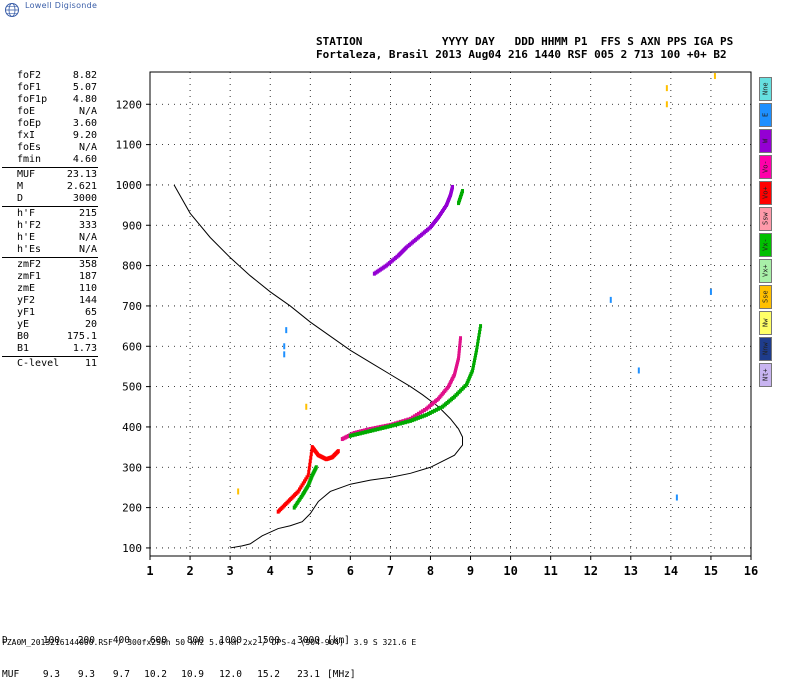  Describe the element at coordinates (765, 245) in the screenshot. I see `legend-swatch: Vx-` at that location.